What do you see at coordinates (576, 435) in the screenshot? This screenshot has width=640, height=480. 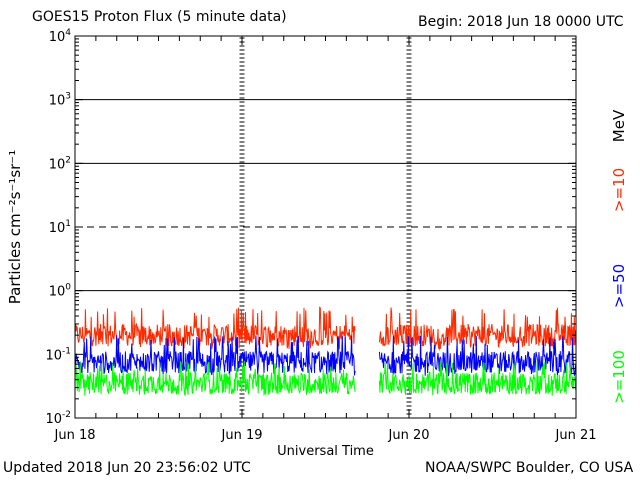 I see `x-tick-label: Jun 21` at bounding box center [576, 435].